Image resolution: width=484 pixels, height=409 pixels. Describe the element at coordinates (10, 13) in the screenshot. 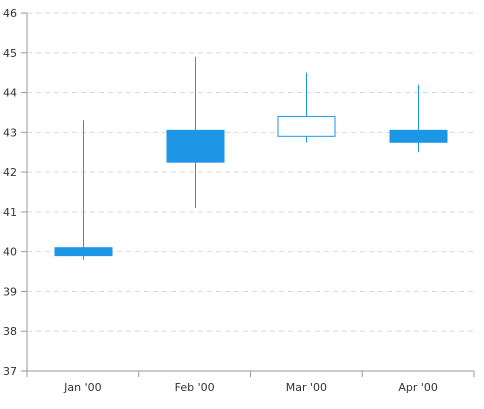

I see `y-tick-label: 46` at that location.